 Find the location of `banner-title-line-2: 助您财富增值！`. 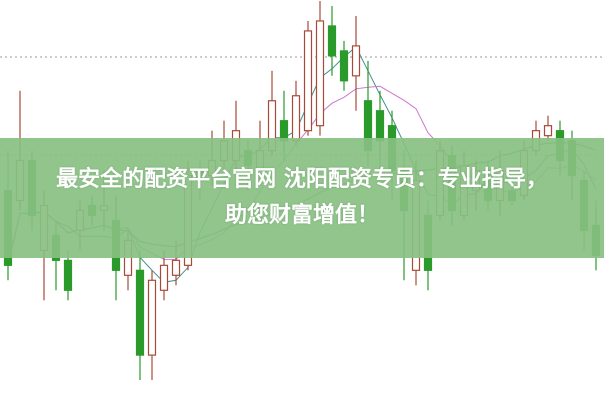

banner-title-line-2: 助您财富增值！ is located at coordinates (301, 215).